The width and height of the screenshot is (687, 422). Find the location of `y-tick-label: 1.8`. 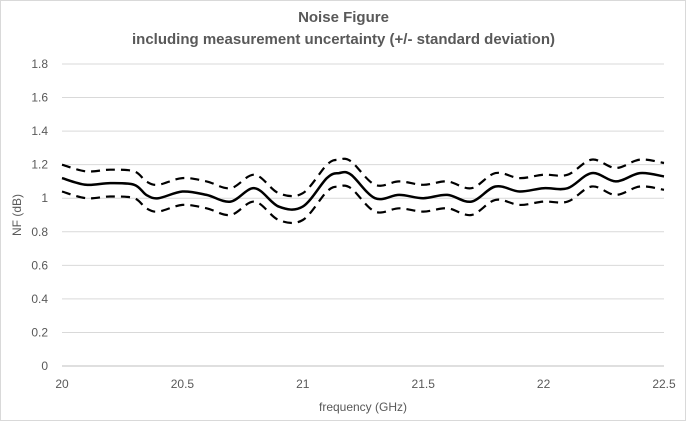

y-tick-label: 1.8 is located at coordinates (39, 64).